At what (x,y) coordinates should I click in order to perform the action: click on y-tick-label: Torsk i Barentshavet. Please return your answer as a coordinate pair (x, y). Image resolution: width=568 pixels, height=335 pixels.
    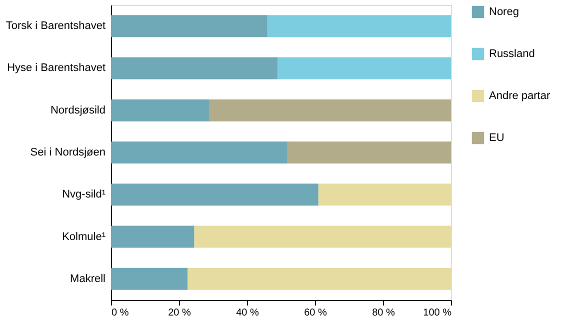
    Looking at the image, I should click on (56, 26).